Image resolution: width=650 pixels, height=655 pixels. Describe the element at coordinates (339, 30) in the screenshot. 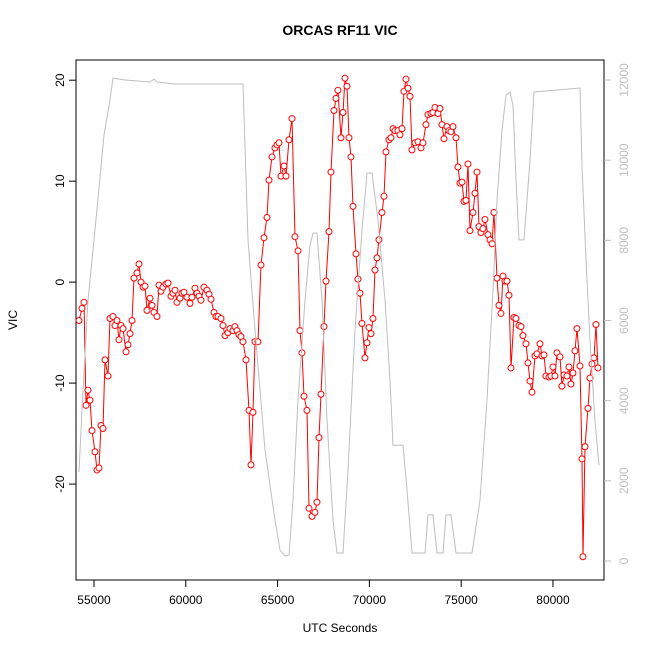

I see `chart-title: ORCAS RF11 VIC` at that location.